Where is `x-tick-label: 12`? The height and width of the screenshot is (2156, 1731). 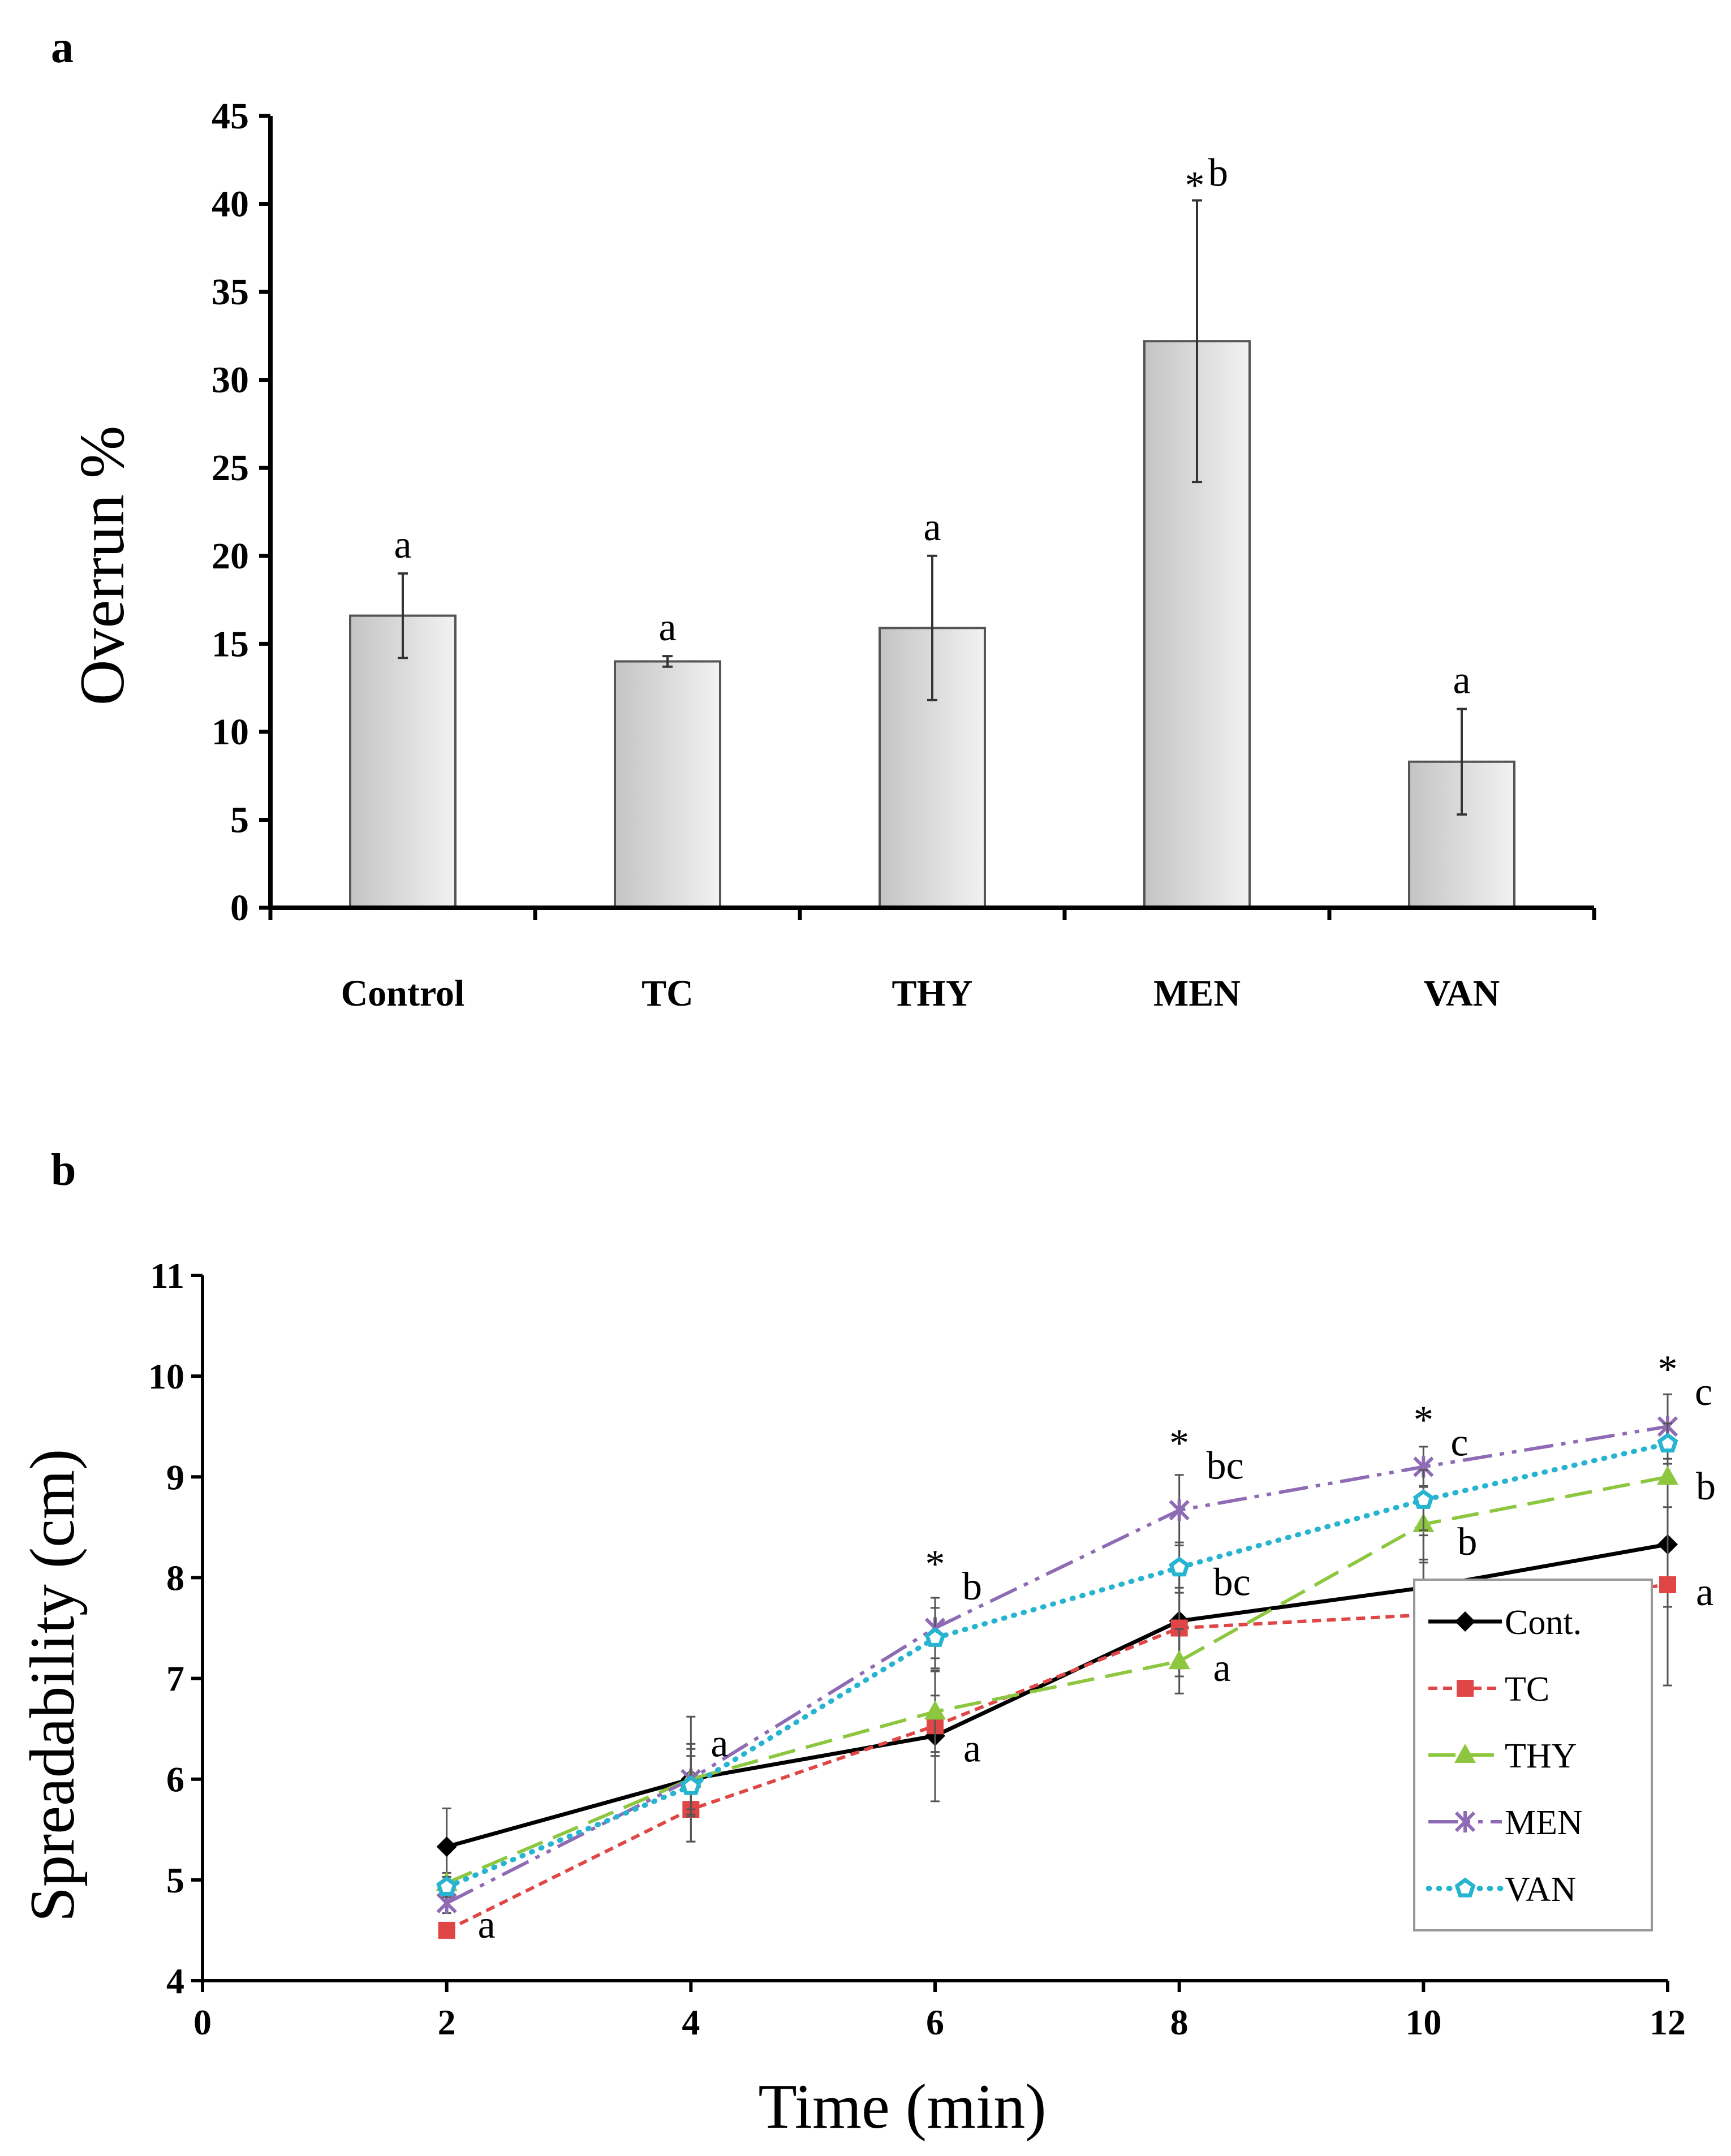 x-tick-label: 12 is located at coordinates (1668, 2022).